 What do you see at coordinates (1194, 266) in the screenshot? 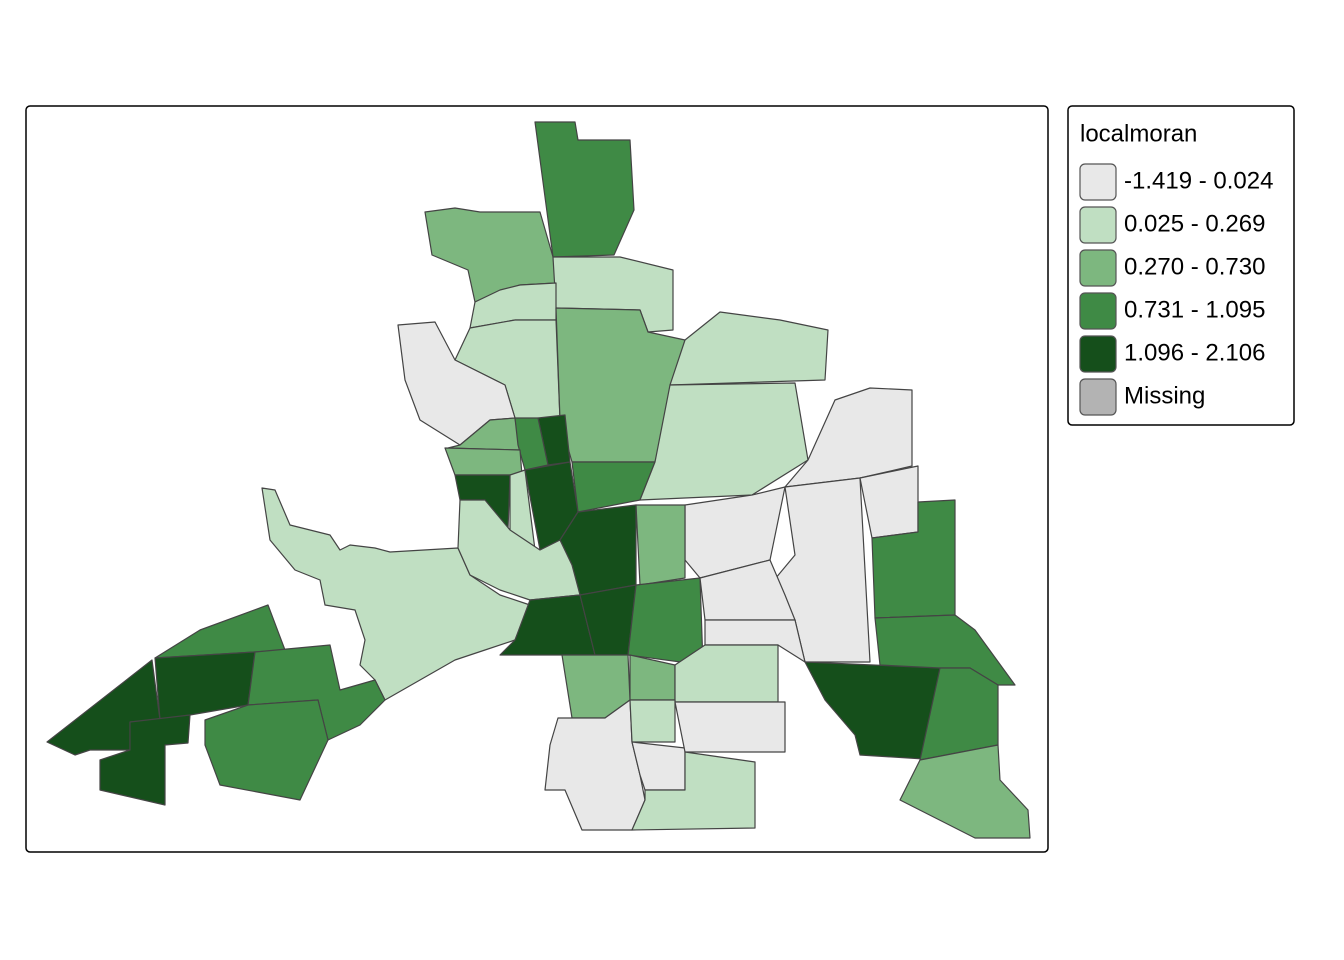
I see `legend-label: 0.270 - 0.730` at bounding box center [1194, 266].